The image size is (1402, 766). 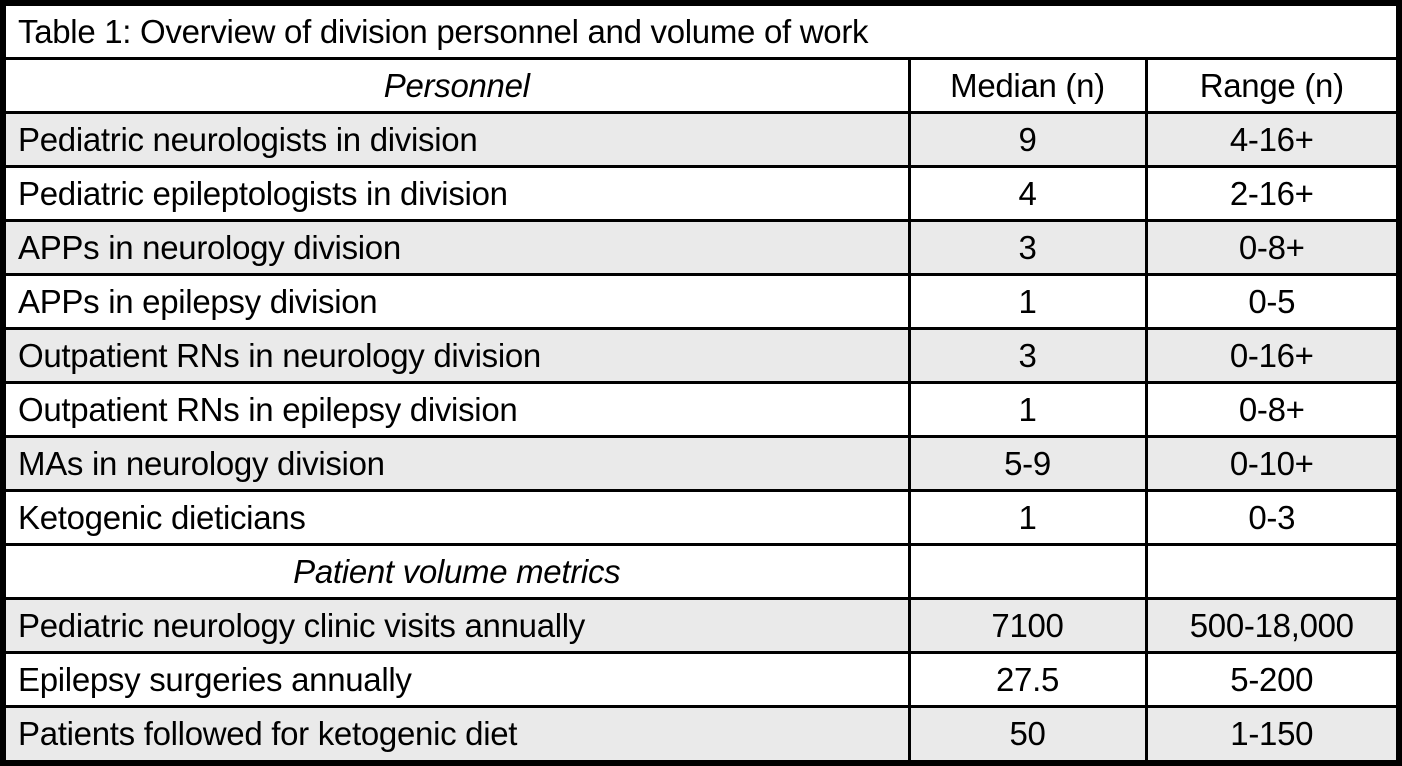 I want to click on table-row: MAs in neurology division 5-9 0-10+, so click(x=701, y=464).